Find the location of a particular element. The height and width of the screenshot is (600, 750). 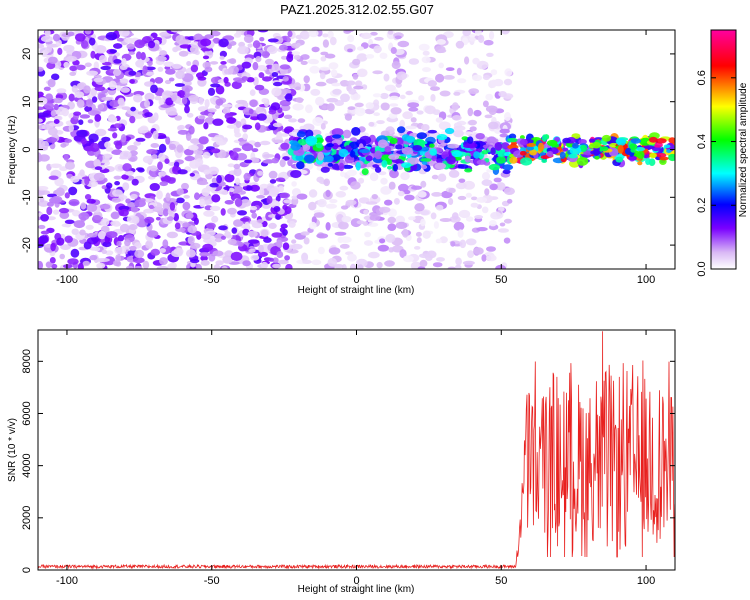

y-tick-label: 2000 is located at coordinates (27, 518).